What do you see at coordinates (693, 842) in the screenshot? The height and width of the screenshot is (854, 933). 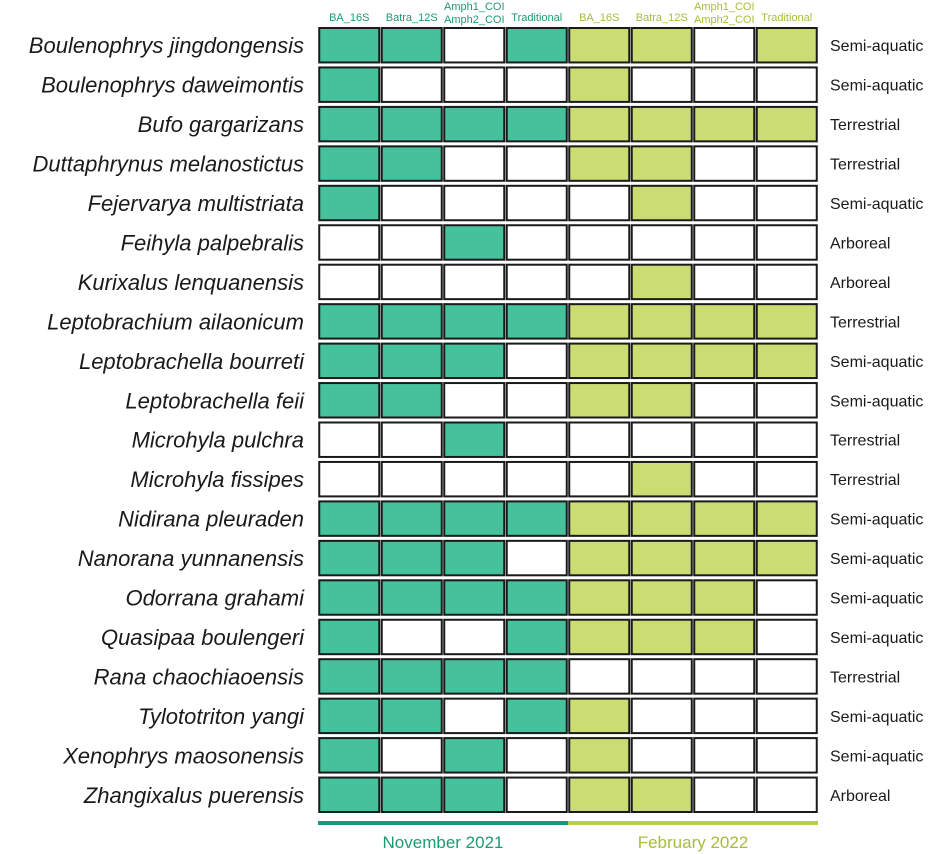 I see `period-label: February 2022` at bounding box center [693, 842].